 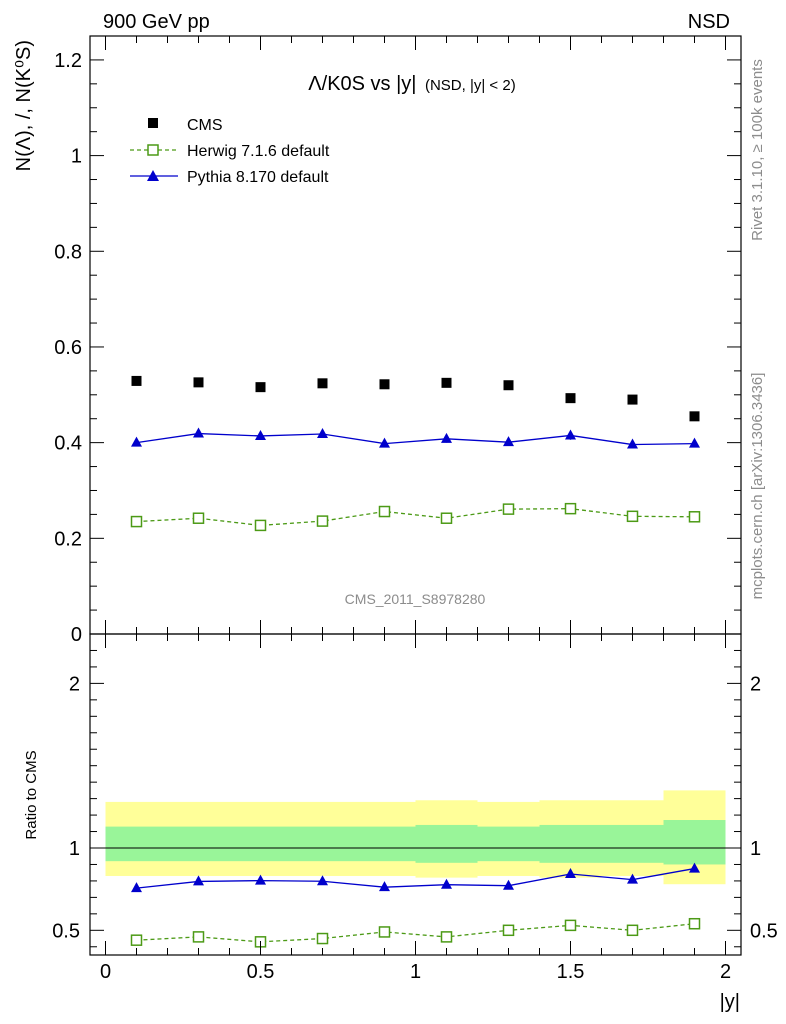 What do you see at coordinates (68, 61) in the screenshot?
I see `main-y-tick-label: 1.2` at bounding box center [68, 61].